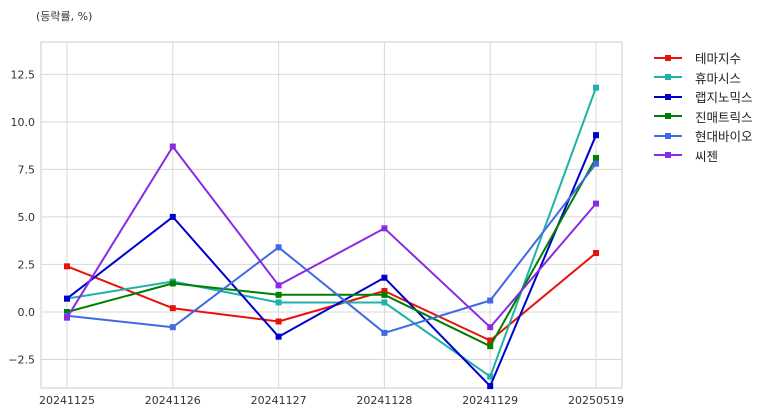 The image size is (778, 416). Describe the element at coordinates (27, 217) in the screenshot. I see `y-tick-label: 5.0` at that location.